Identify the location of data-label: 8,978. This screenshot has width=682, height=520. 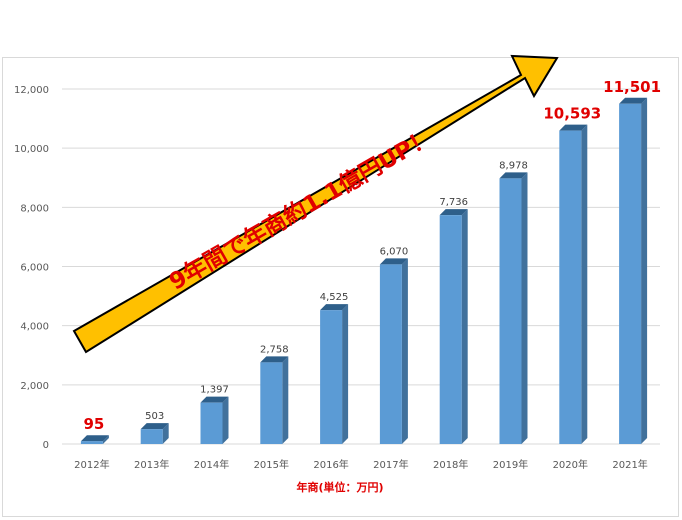
(513, 165).